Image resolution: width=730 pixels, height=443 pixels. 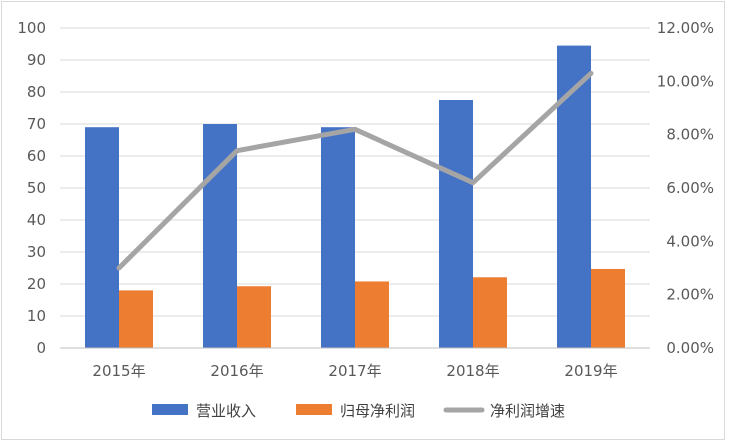 I want to click on y-left-tick-label: 80, so click(x=36, y=92).